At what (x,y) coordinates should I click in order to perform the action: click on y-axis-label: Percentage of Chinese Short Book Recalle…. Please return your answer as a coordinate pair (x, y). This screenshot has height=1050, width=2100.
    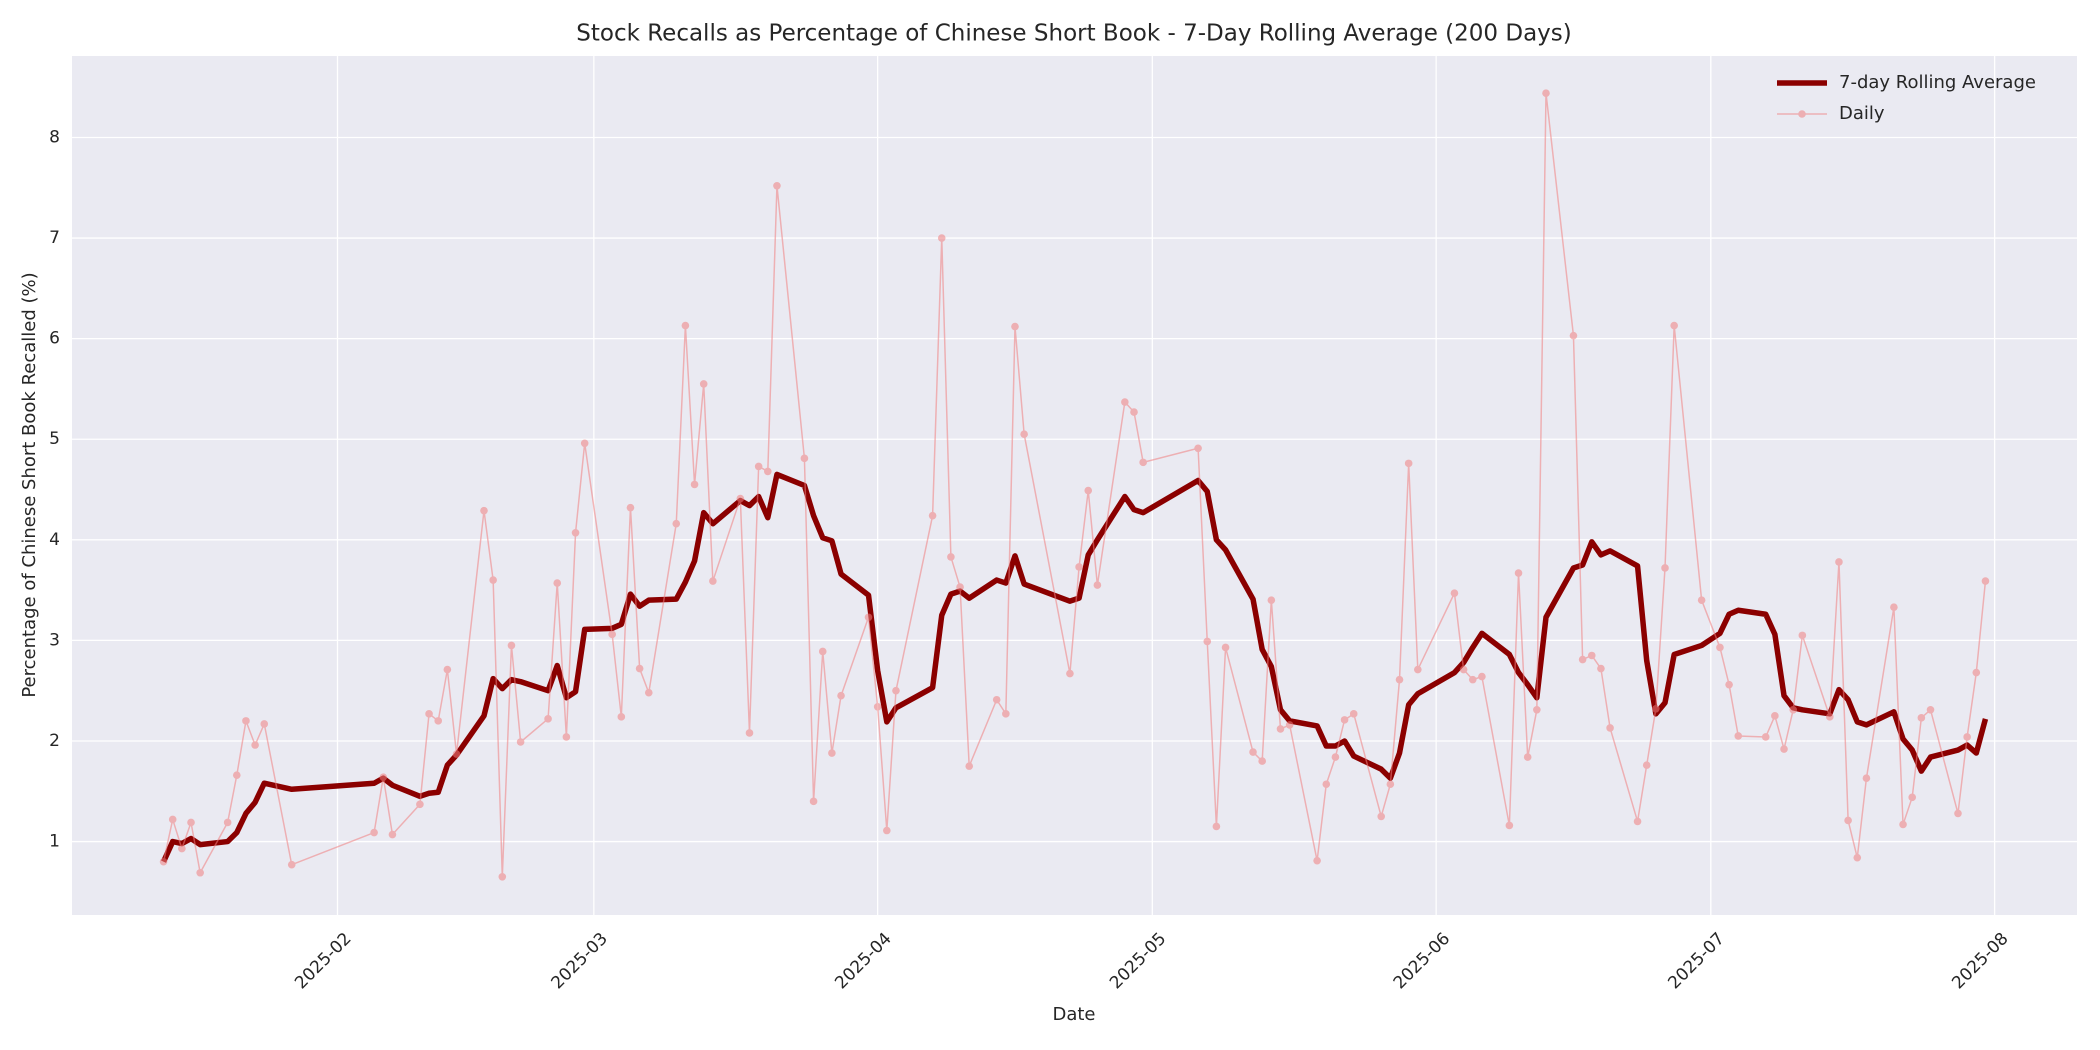
    Looking at the image, I should click on (29, 484).